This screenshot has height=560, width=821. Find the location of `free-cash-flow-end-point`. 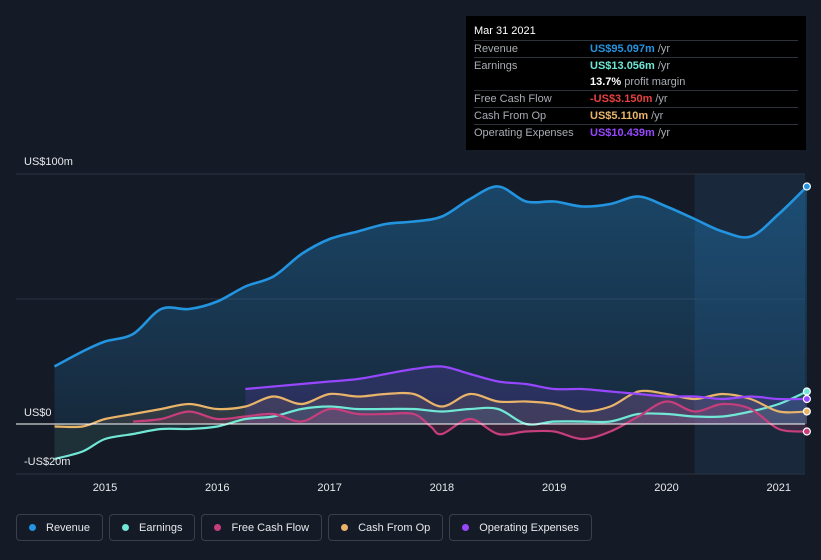

free-cash-flow-end-point is located at coordinates (806, 431).